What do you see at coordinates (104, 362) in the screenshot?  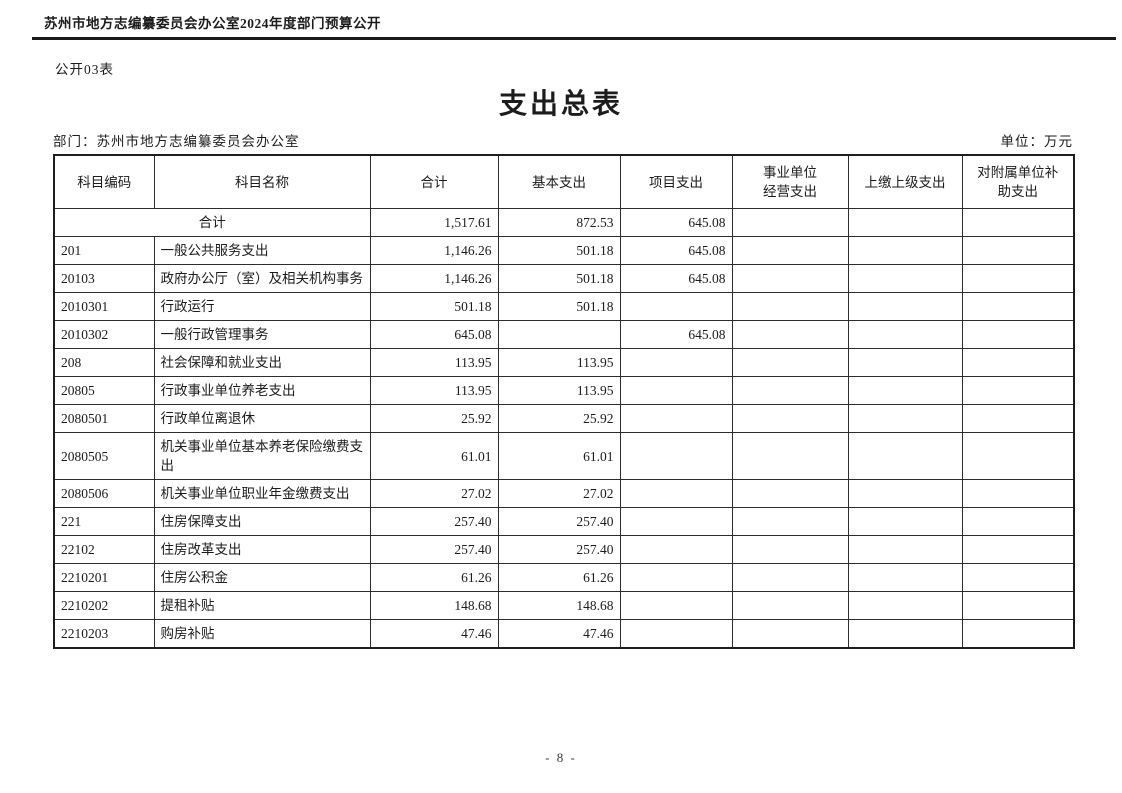 I see `cell-code: 208` at bounding box center [104, 362].